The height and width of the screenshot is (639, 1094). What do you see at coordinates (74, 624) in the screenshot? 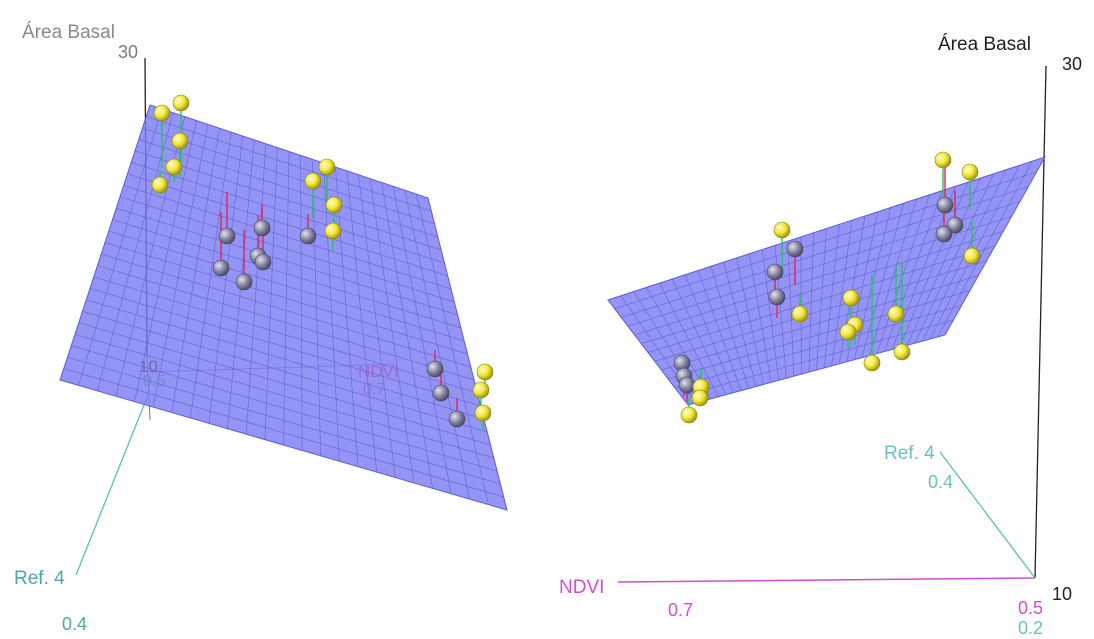
I see `left-ref-tick: 0.4` at bounding box center [74, 624].